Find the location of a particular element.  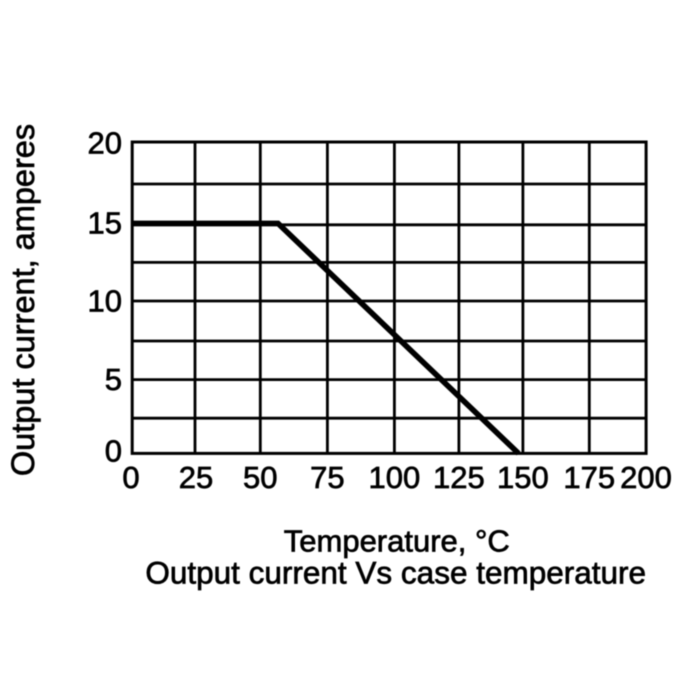

svg-text: 75 is located at coordinates (327, 477).